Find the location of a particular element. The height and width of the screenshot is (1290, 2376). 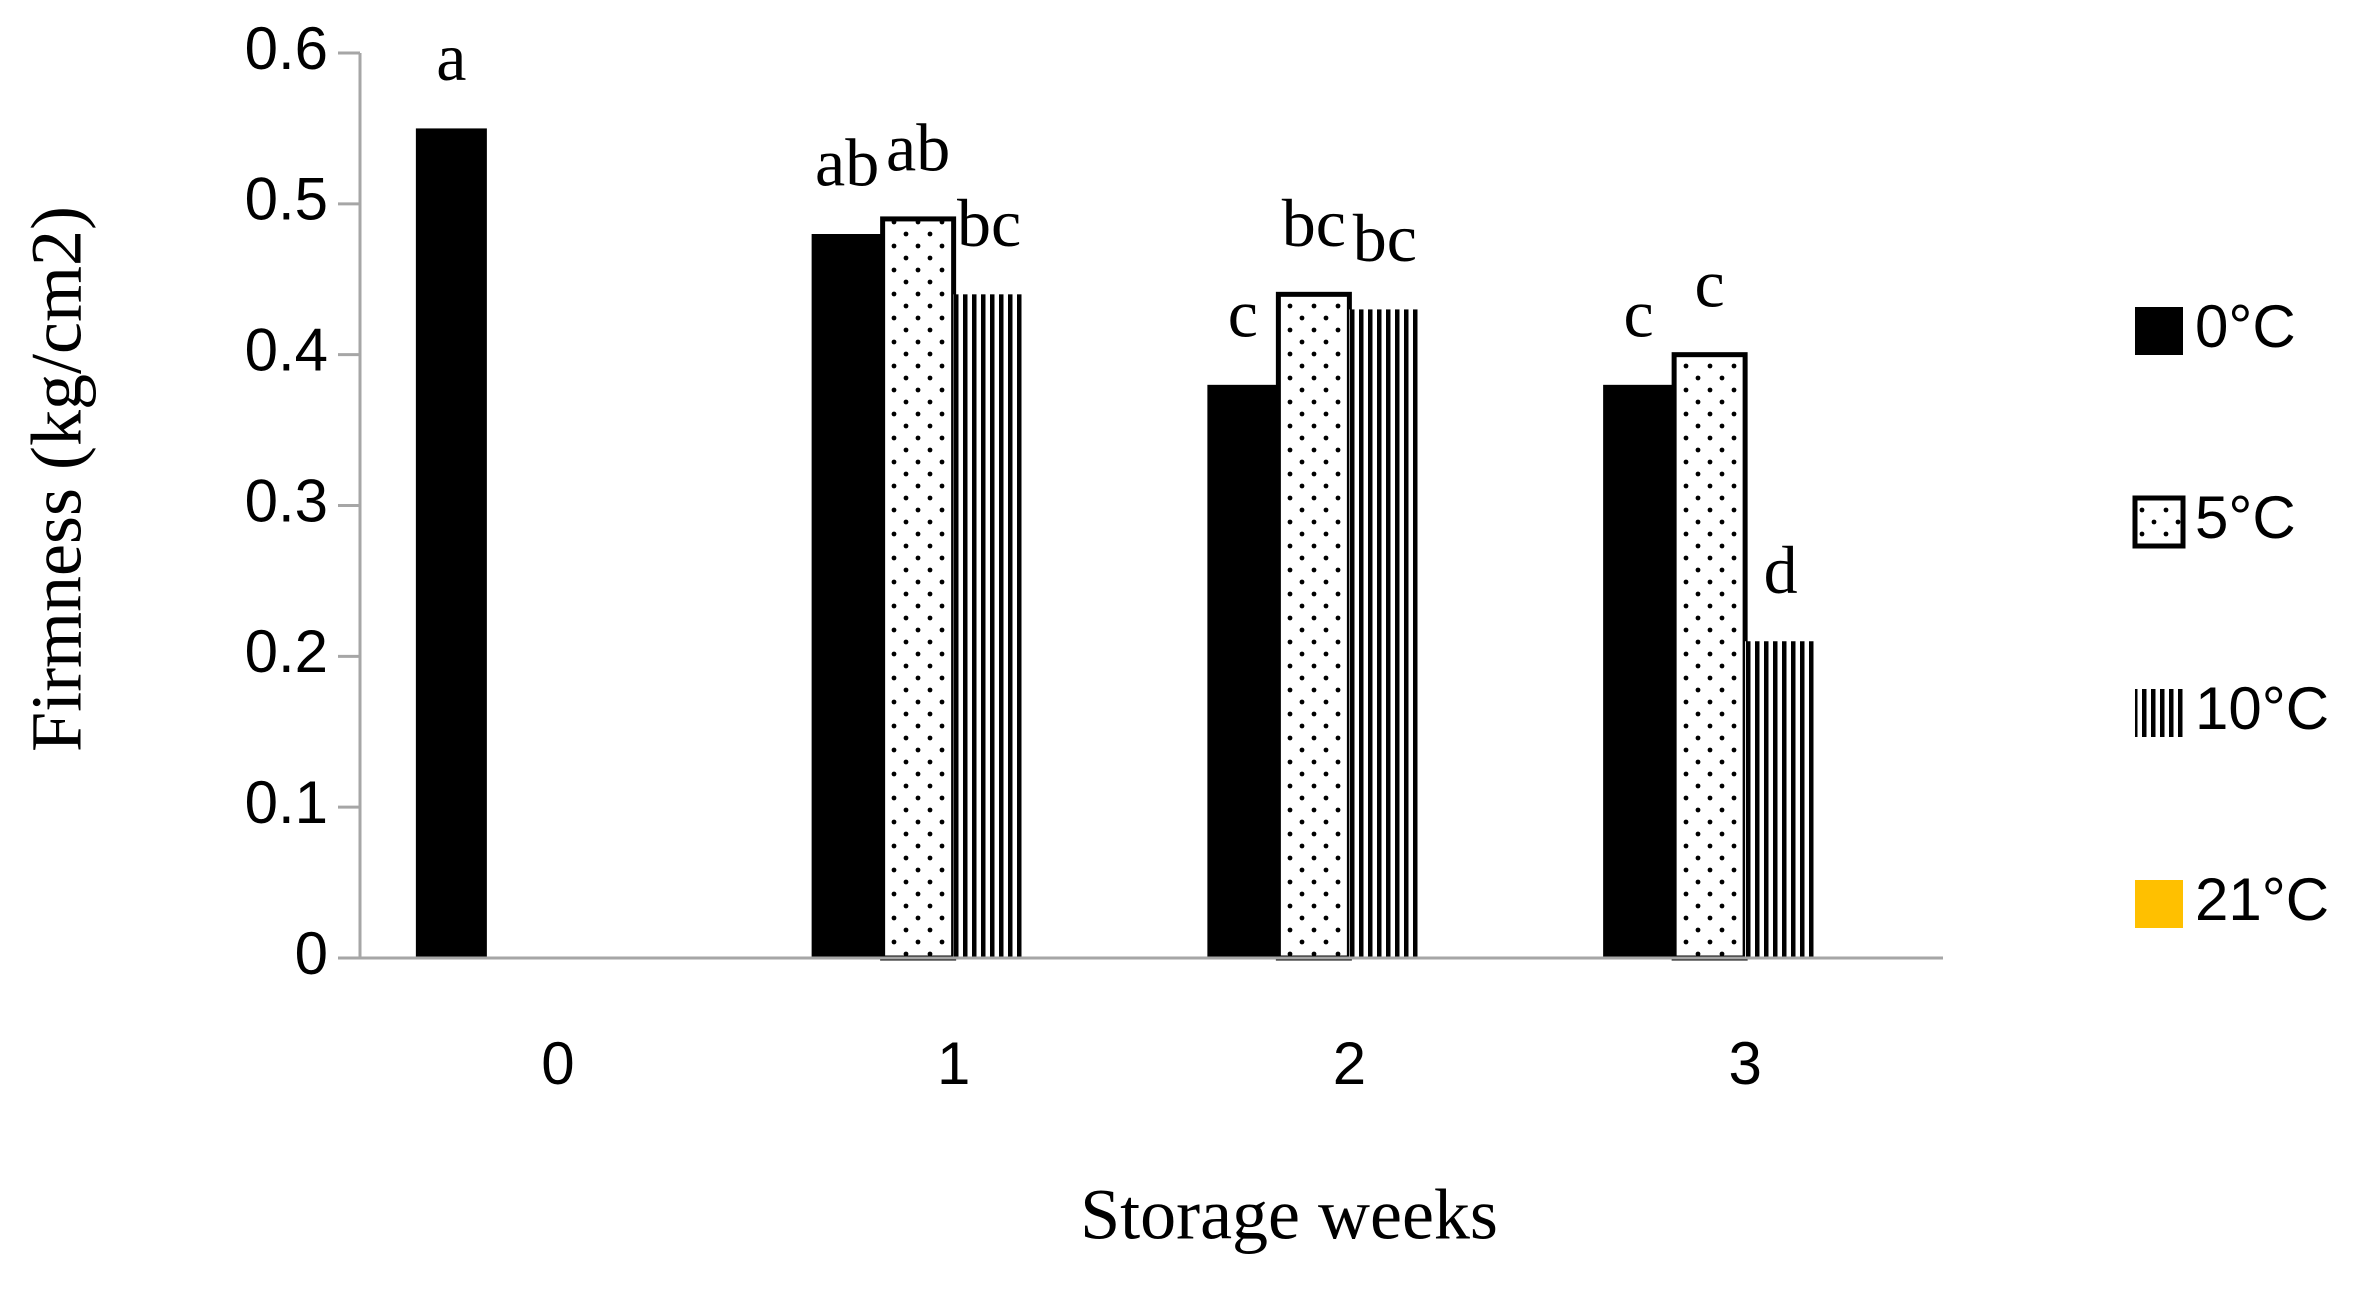

y-tick-label: 0.5 is located at coordinates (286, 199).